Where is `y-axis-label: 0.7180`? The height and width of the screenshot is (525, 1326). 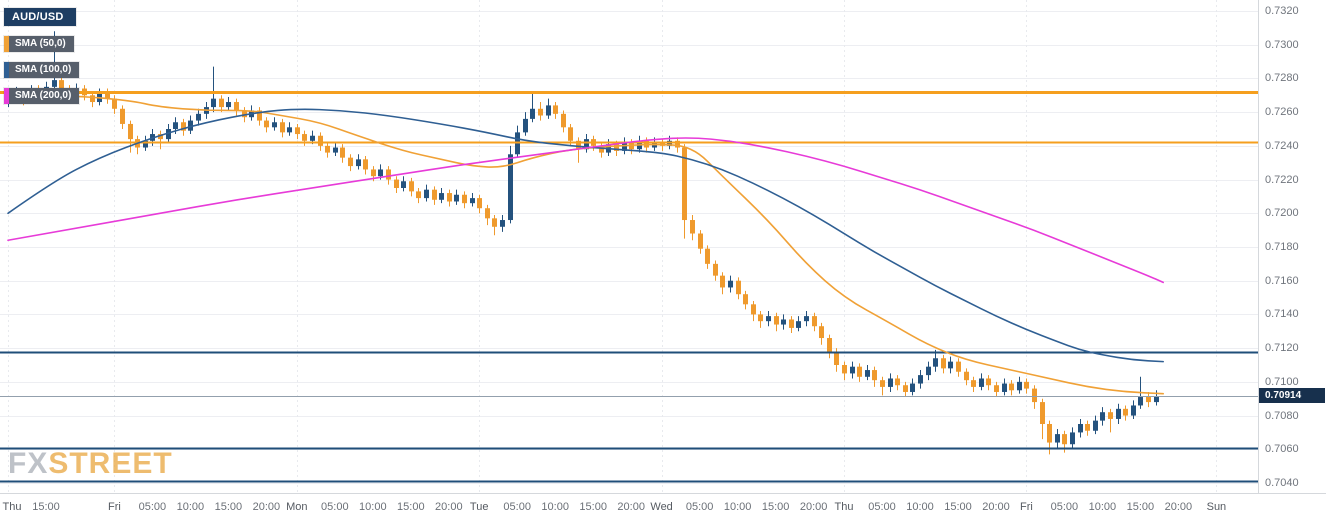 y-axis-label: 0.7180 is located at coordinates (1282, 247).